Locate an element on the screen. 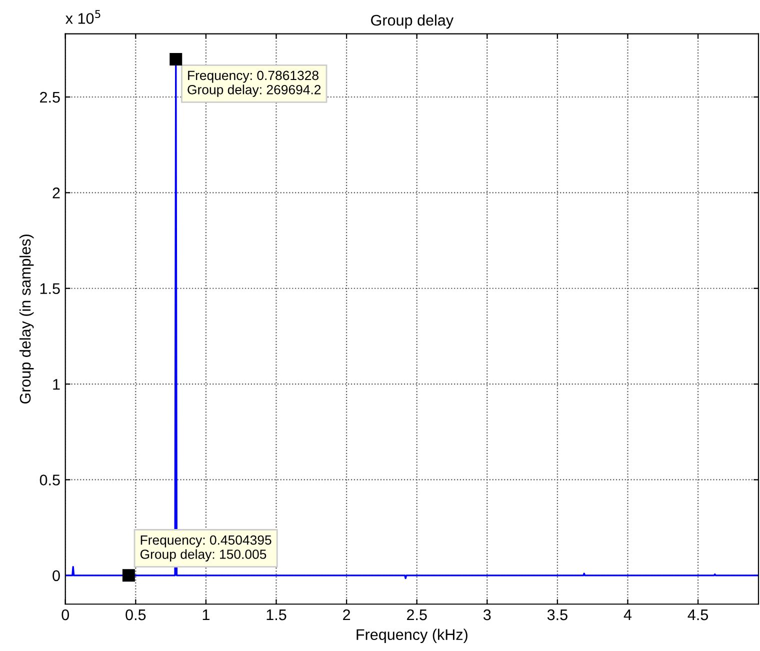 This screenshot has width=760, height=651. y-tick-label: 0 is located at coordinates (56, 576).